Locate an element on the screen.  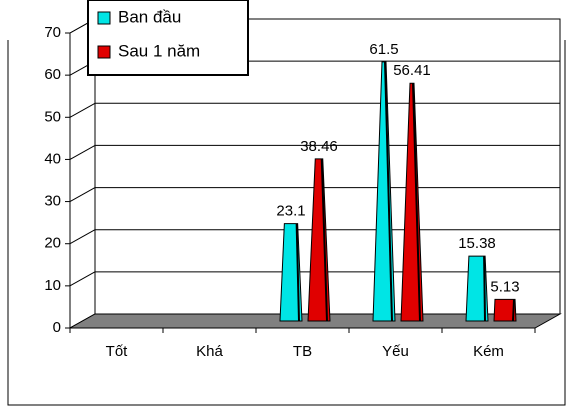
data-label: 5.13 is located at coordinates (504, 286).